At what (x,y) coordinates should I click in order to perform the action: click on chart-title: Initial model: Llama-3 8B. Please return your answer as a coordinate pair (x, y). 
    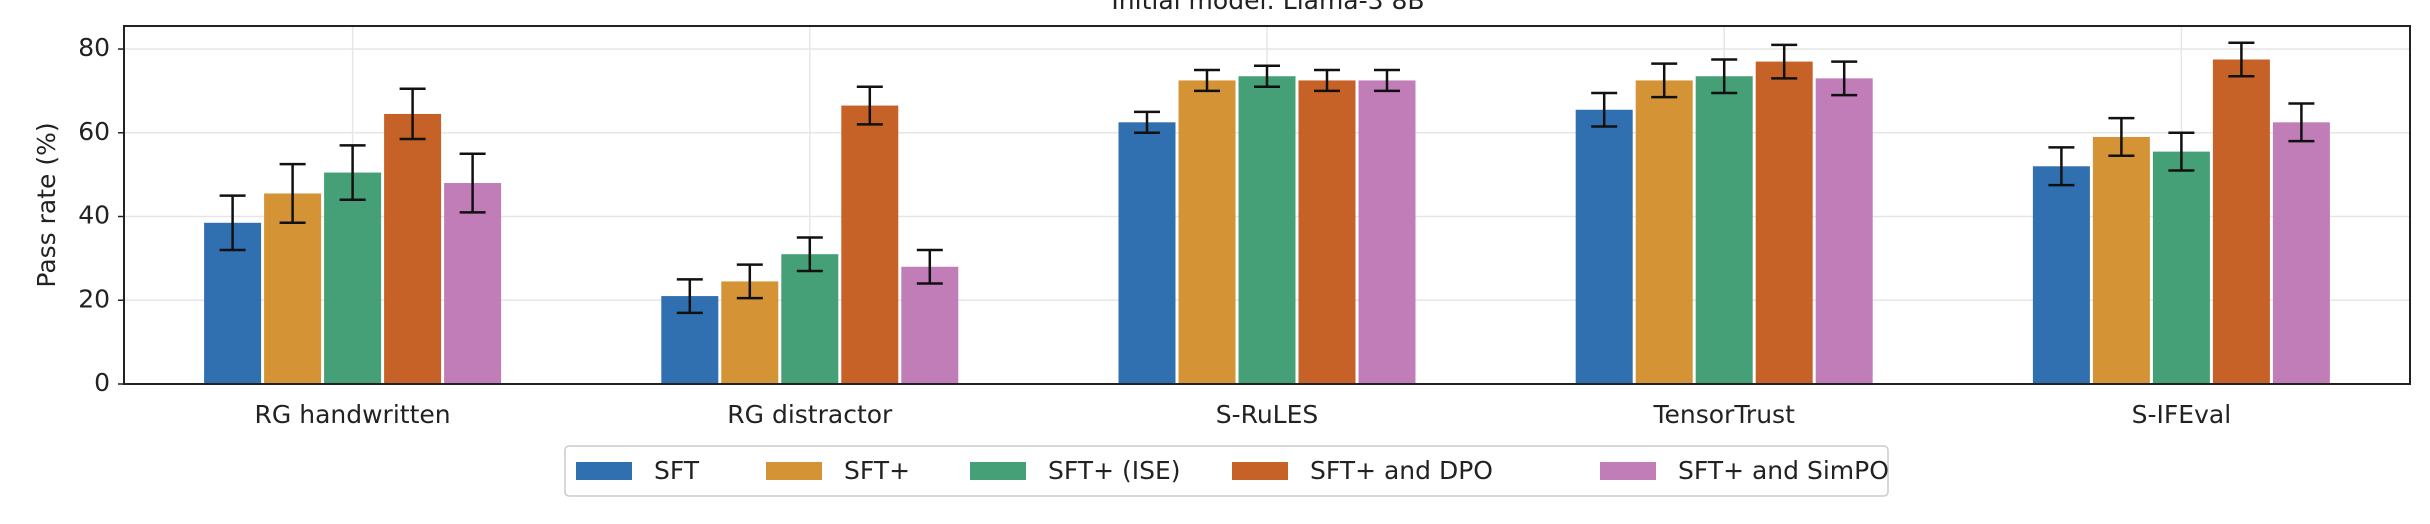
    Looking at the image, I should click on (1267, 7).